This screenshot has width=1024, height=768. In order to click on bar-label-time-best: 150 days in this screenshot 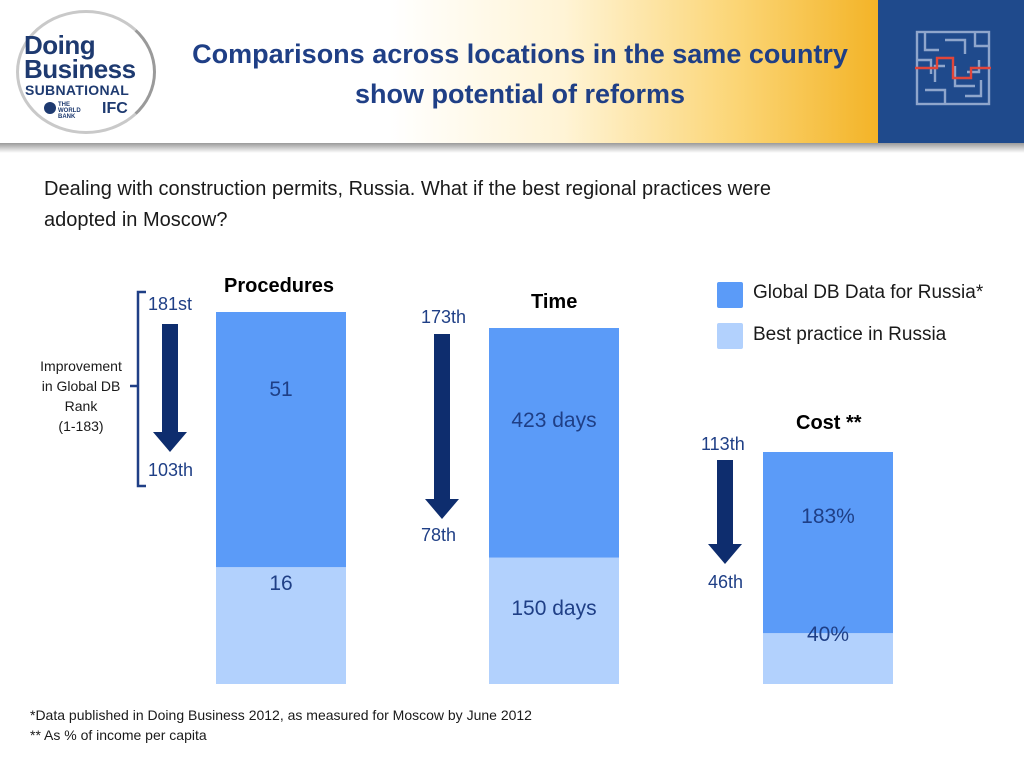, I will do `click(554, 608)`.